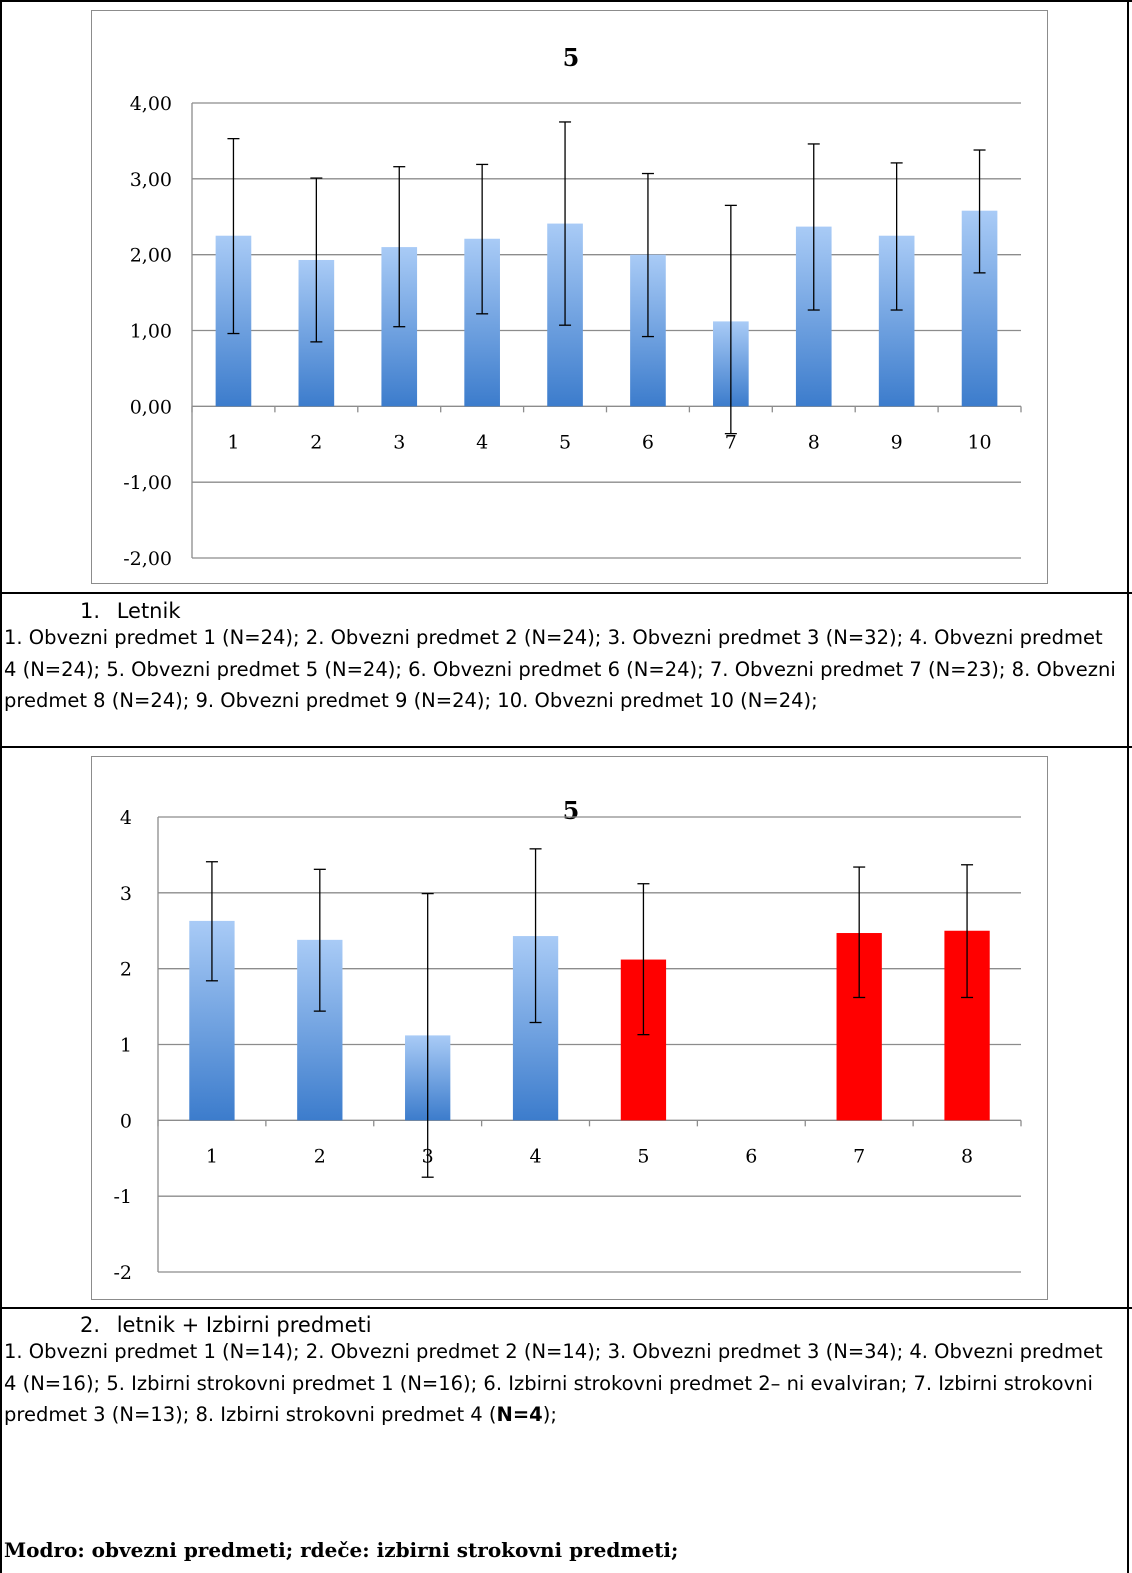 The width and height of the screenshot is (1132, 1573). I want to click on y-tick-label: -1,00, so click(147, 483).